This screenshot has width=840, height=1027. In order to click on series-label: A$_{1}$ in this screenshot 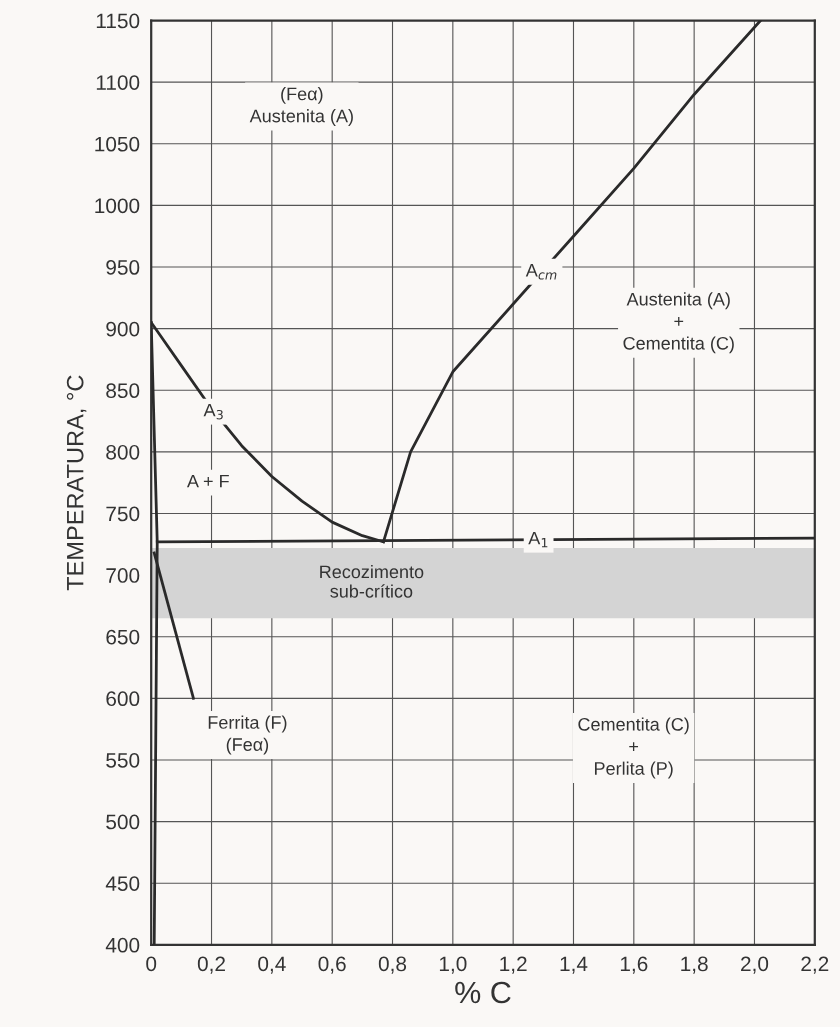, I will do `click(538, 539)`.